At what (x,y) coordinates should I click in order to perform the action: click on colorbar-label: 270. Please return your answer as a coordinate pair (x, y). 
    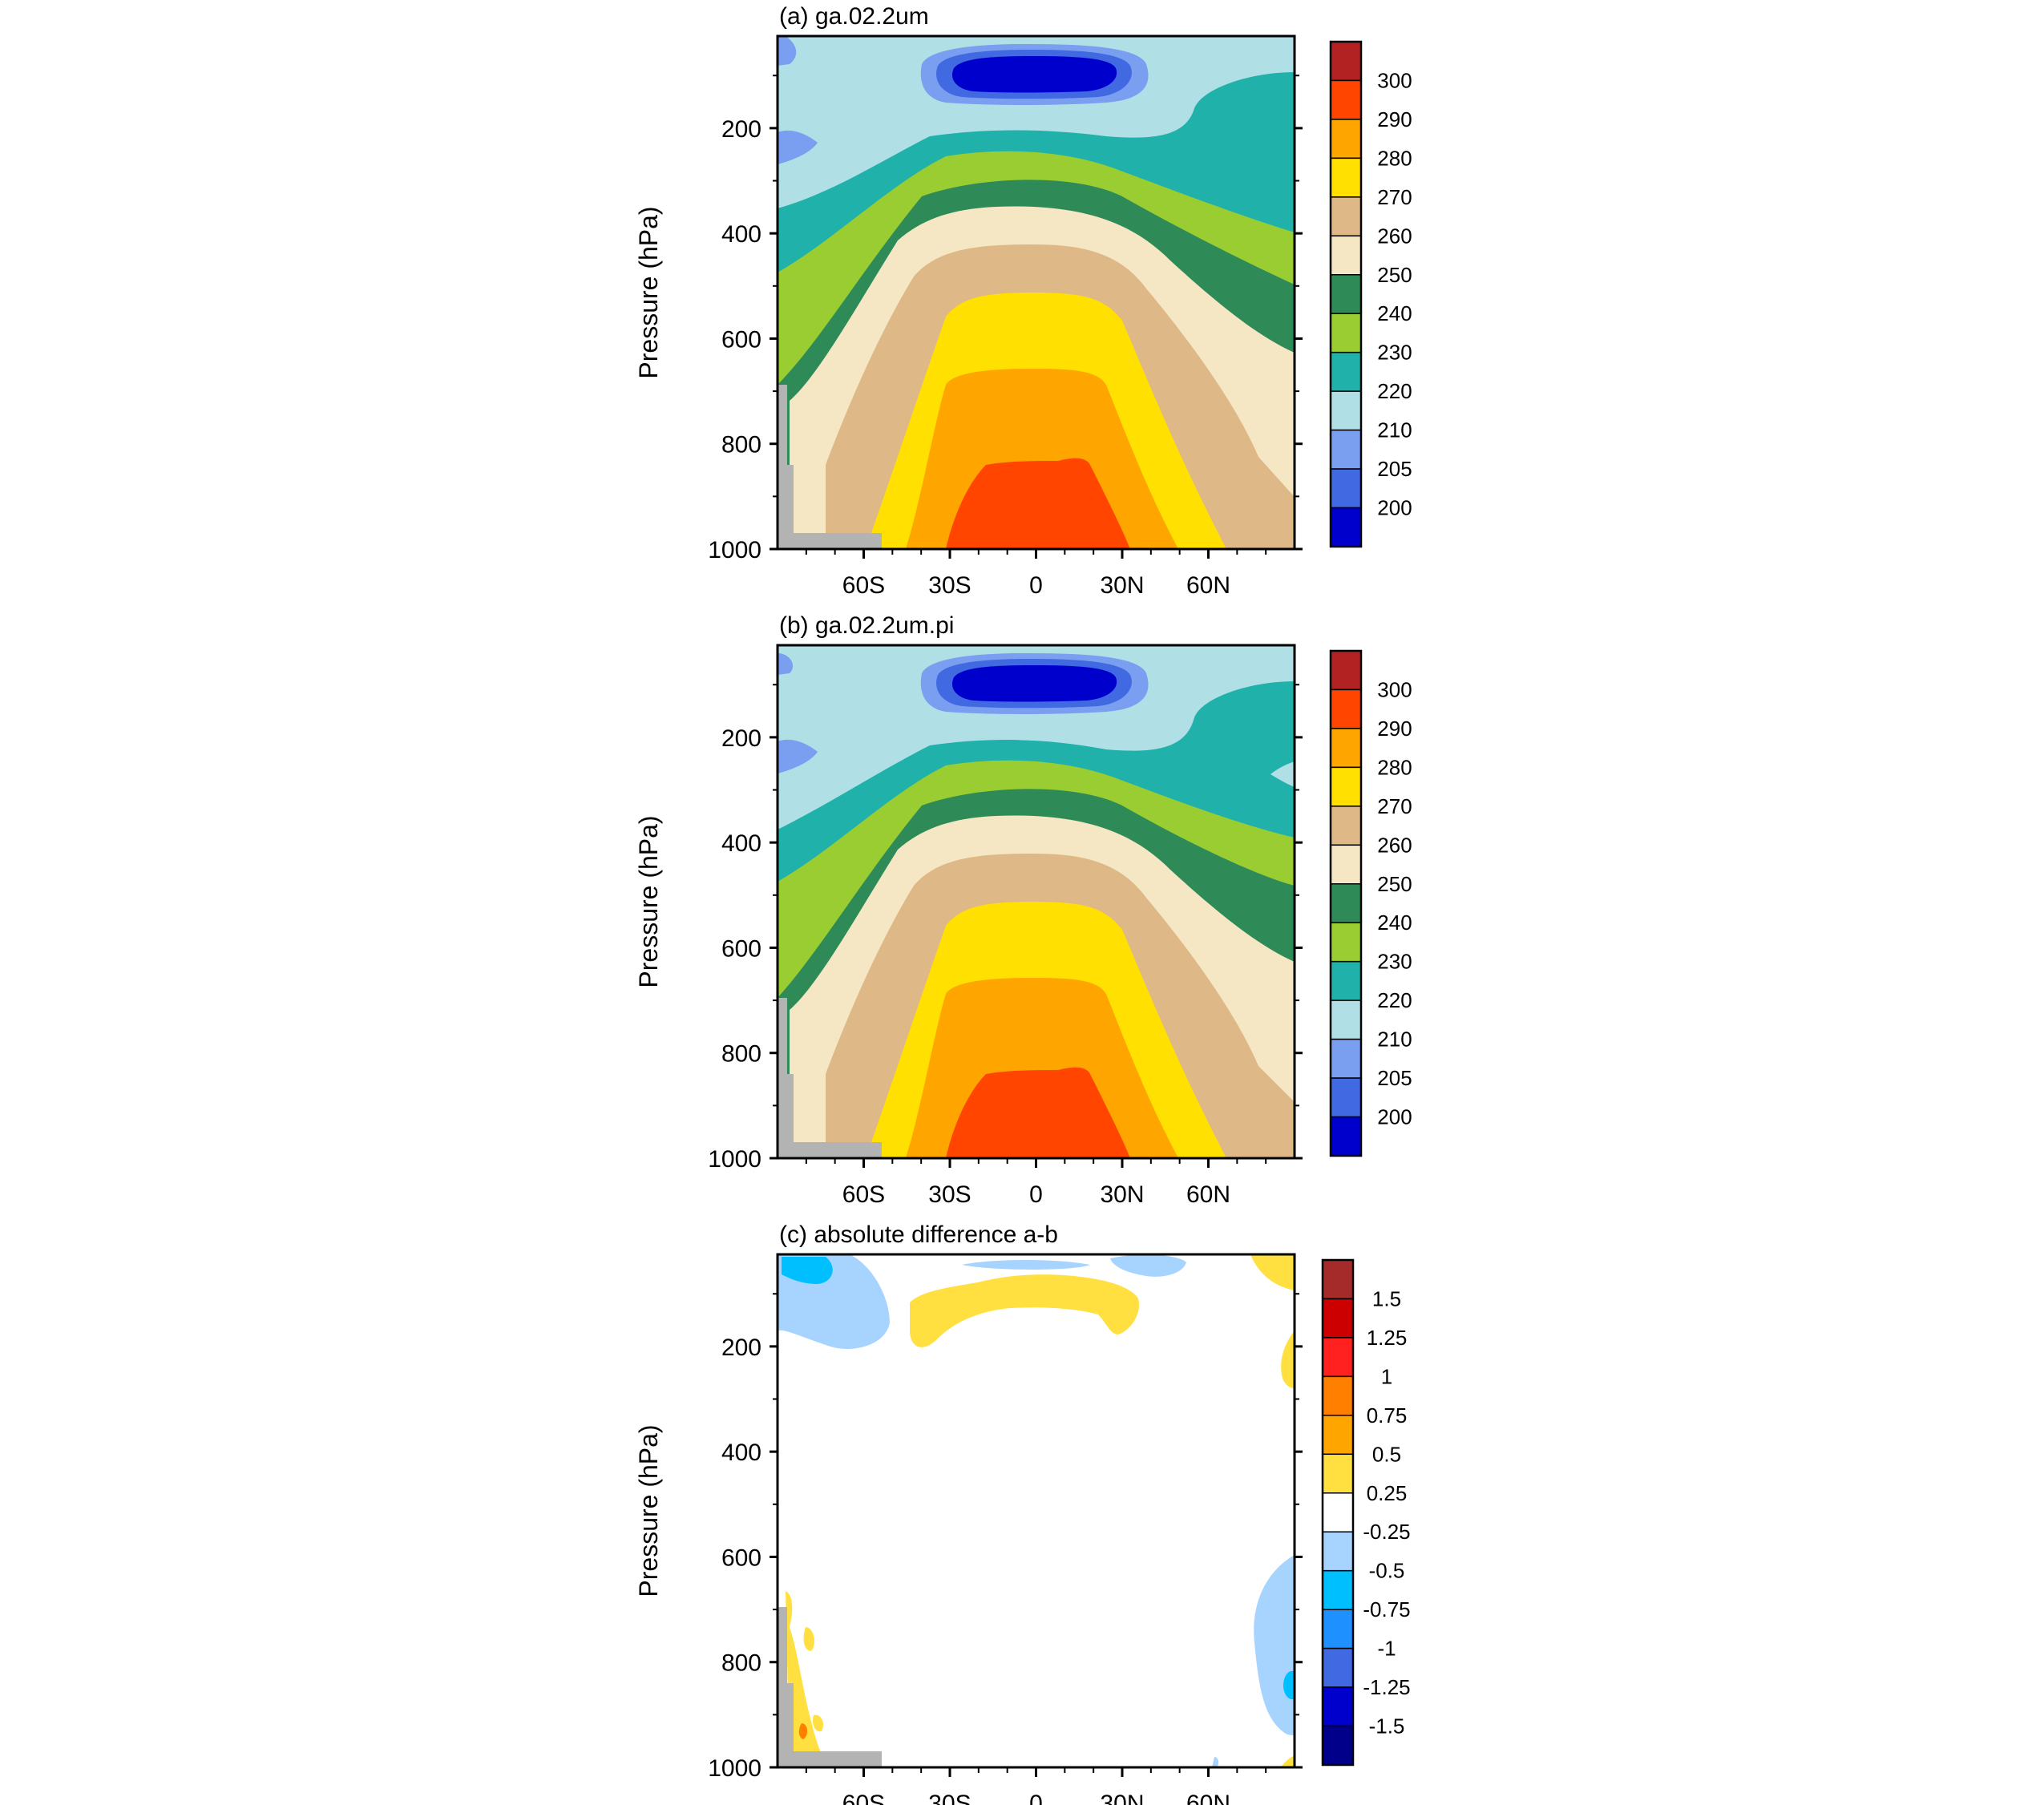
    Looking at the image, I should click on (1394, 197).